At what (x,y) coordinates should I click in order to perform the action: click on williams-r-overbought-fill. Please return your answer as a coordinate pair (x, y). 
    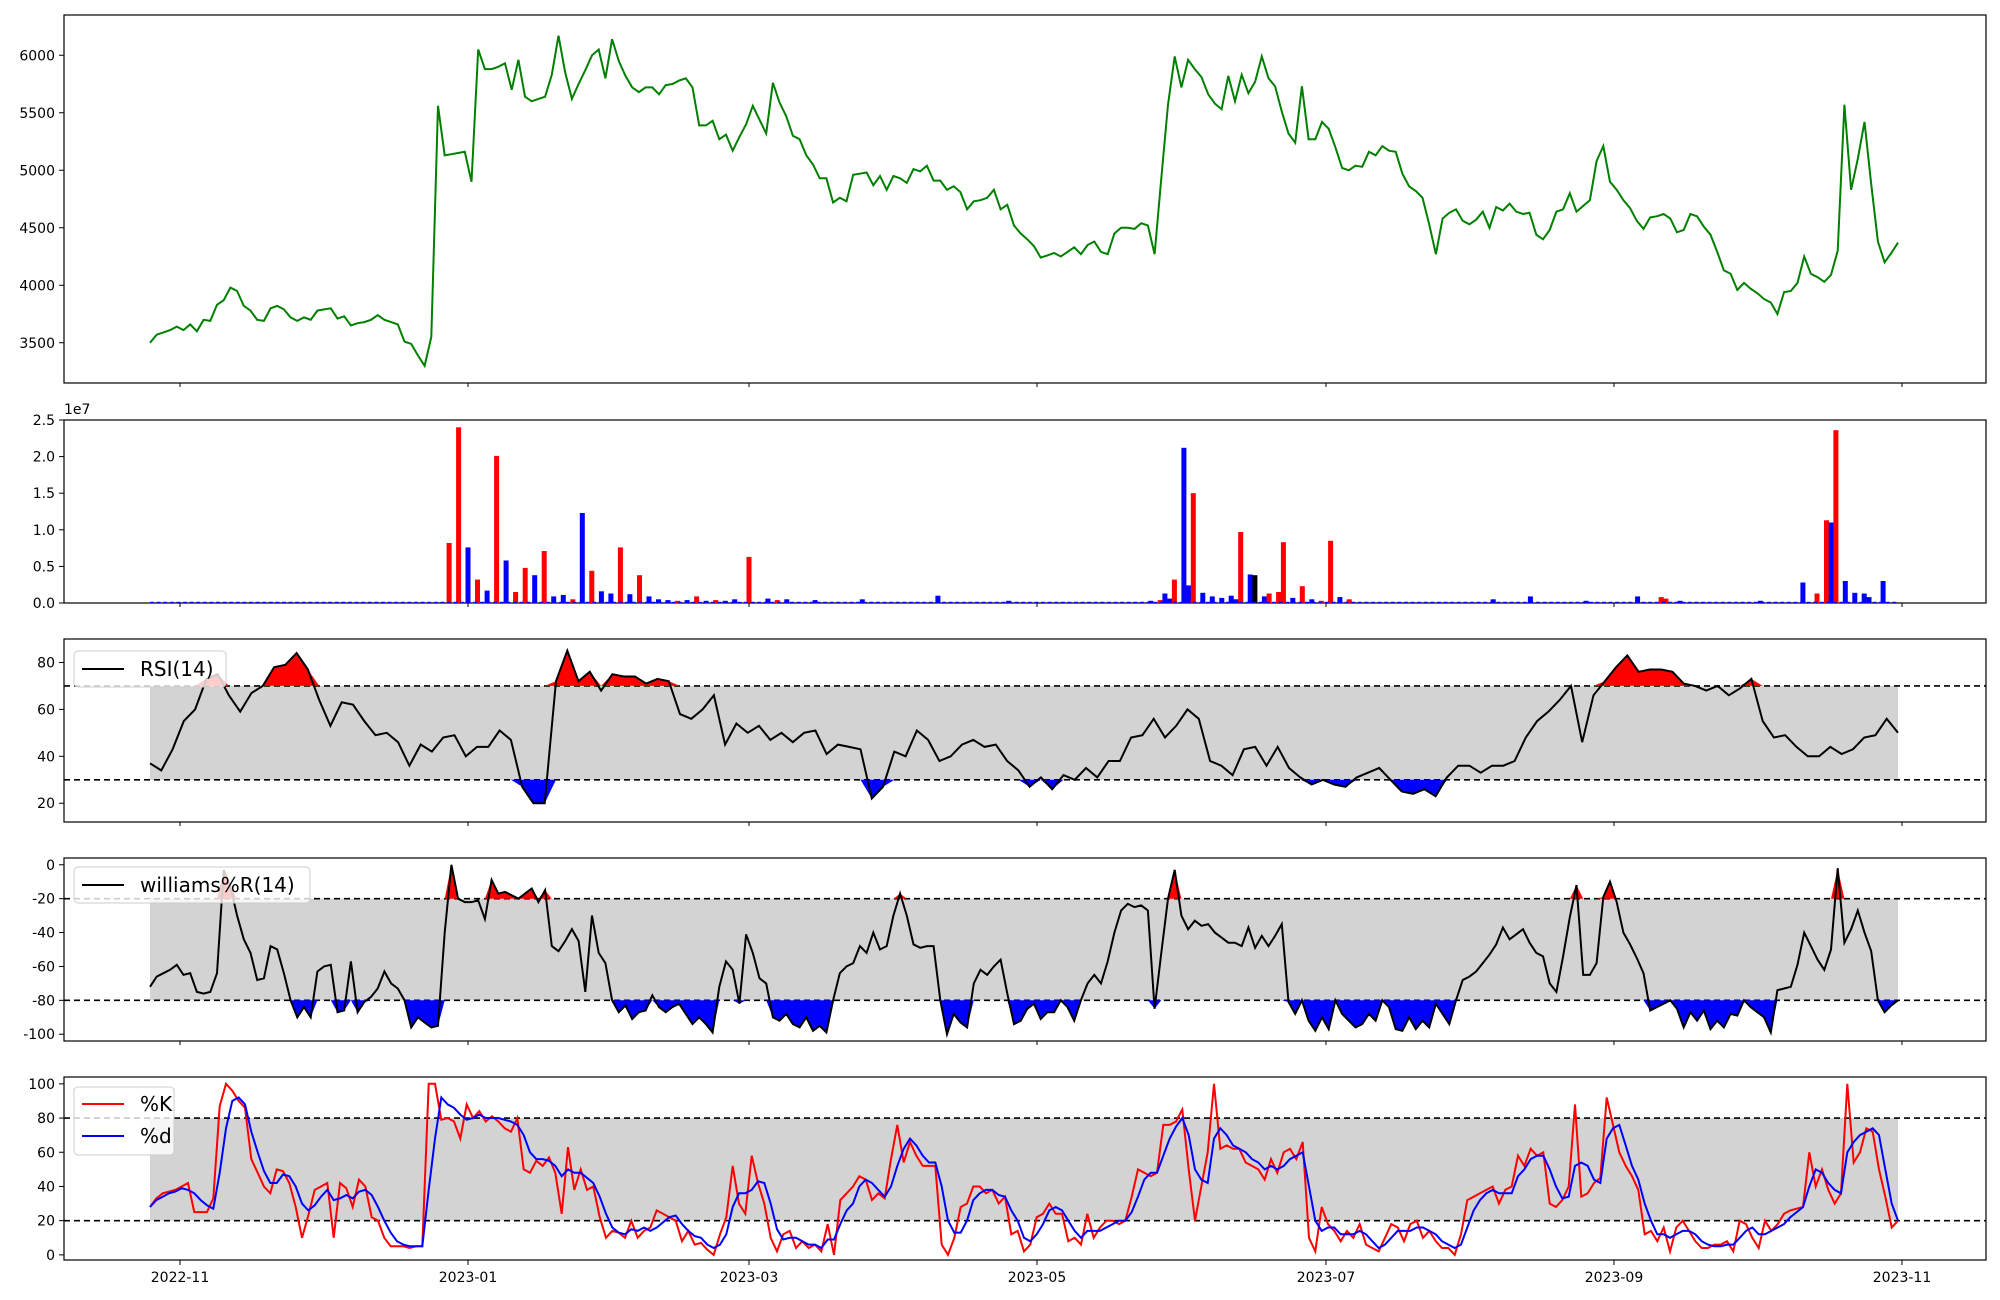
    Looking at the image, I should click on (528, 893).